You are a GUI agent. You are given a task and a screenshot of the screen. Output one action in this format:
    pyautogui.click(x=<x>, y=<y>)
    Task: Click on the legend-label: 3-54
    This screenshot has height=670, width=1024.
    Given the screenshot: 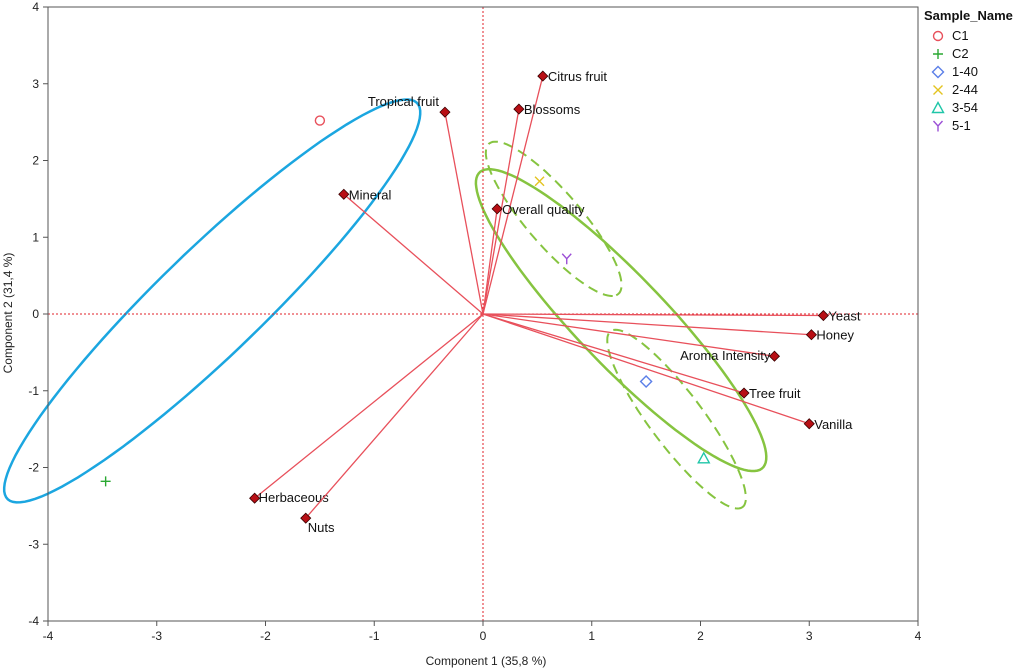 What is the action you would take?
    pyautogui.click(x=965, y=107)
    